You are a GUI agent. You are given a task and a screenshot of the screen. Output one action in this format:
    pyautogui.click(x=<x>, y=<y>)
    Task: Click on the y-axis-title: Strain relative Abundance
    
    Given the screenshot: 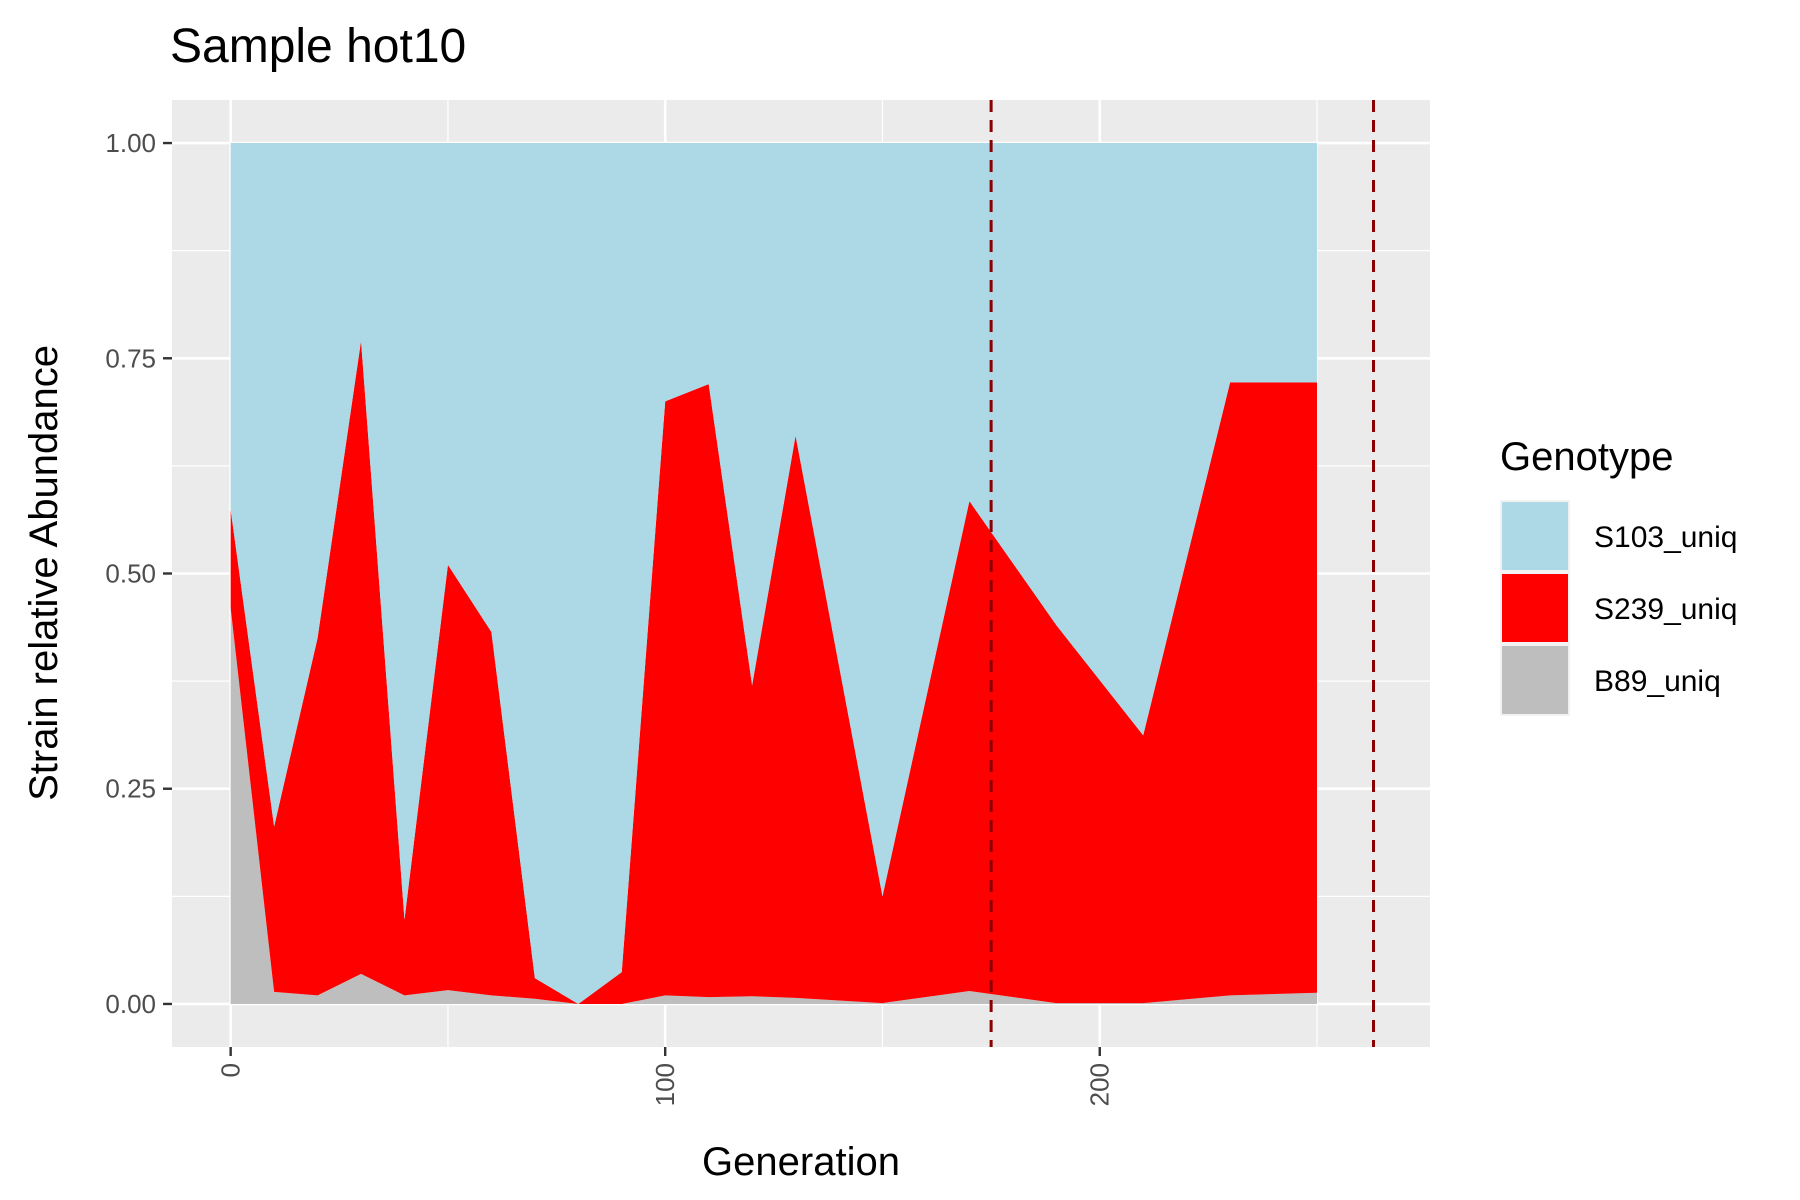 What is the action you would take?
    pyautogui.click(x=44, y=573)
    